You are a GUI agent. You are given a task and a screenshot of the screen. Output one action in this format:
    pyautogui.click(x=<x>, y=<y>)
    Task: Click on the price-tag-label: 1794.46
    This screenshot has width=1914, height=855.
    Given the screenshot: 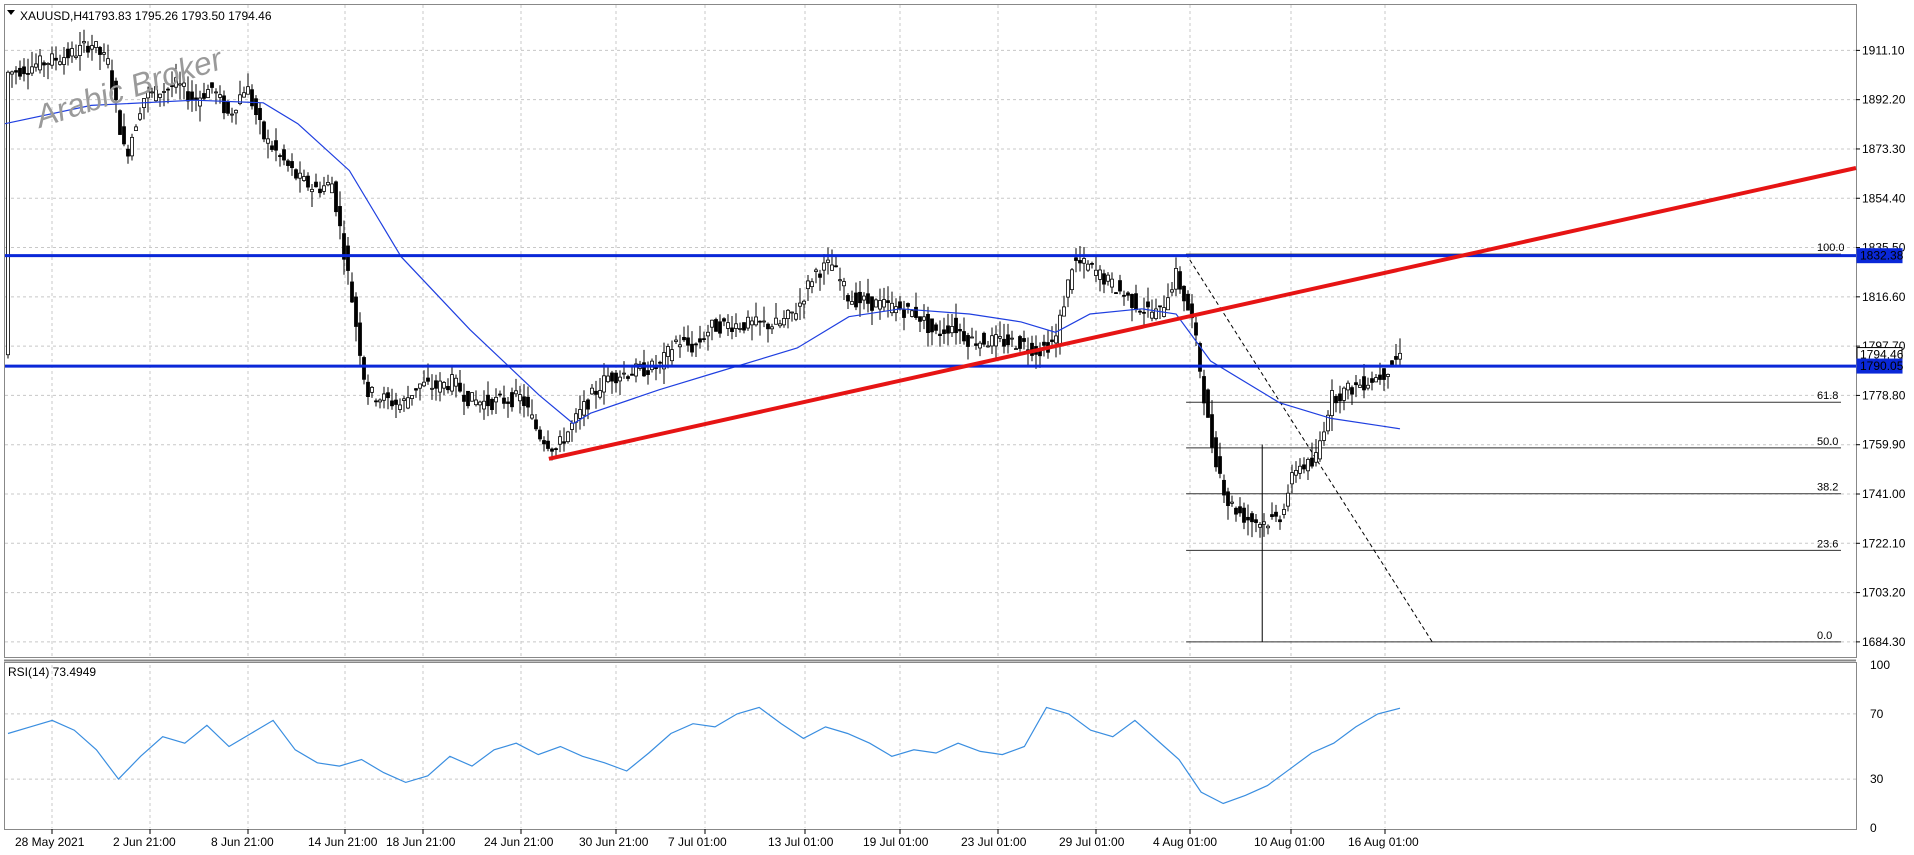 What is the action you would take?
    pyautogui.click(x=1882, y=355)
    